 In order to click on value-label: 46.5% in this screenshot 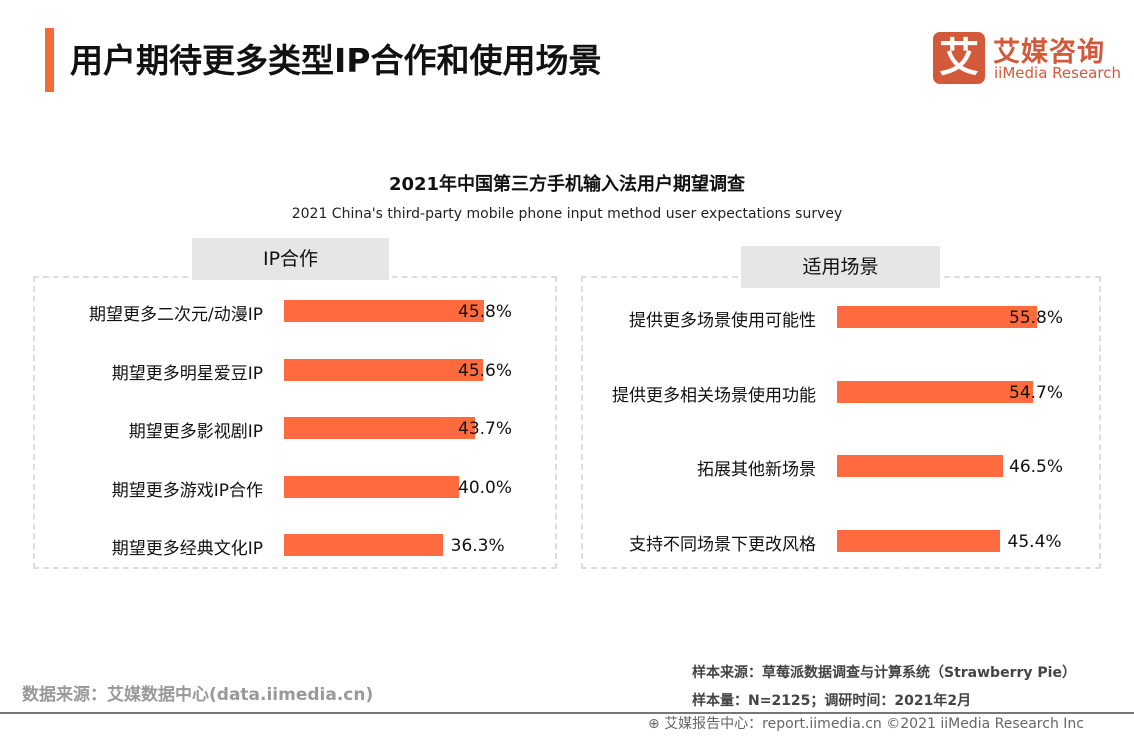, I will do `click(1036, 467)`.